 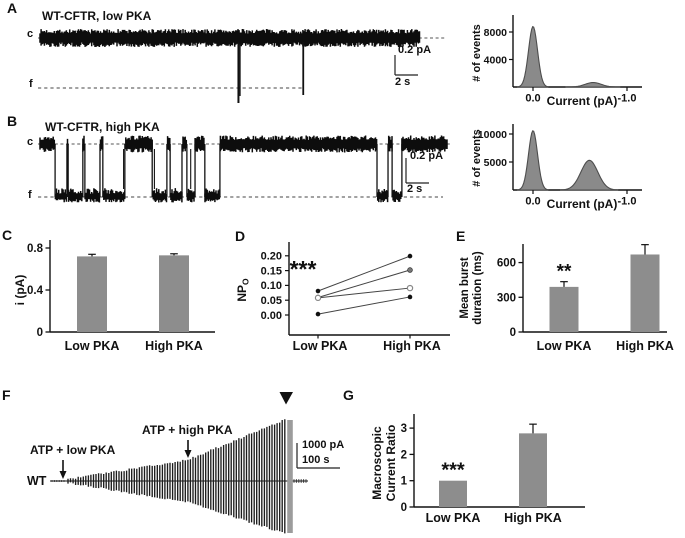 What do you see at coordinates (187, 430) in the screenshot?
I see `annotation-atp-high-pka: ATP + high PKA` at bounding box center [187, 430].